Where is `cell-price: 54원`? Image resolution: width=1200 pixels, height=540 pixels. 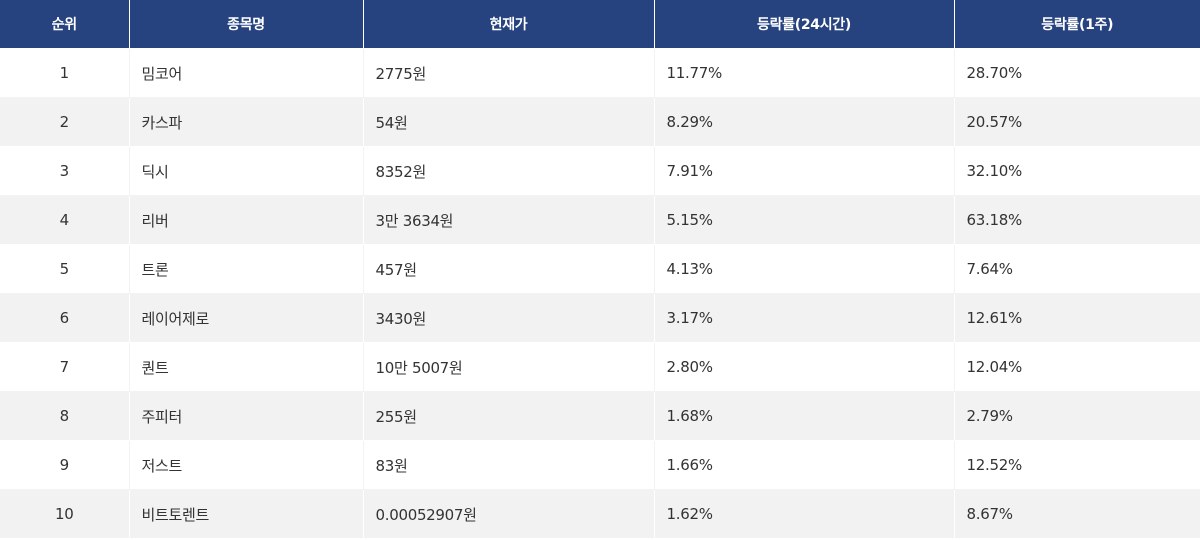
cell-price: 54원 is located at coordinates (509, 122).